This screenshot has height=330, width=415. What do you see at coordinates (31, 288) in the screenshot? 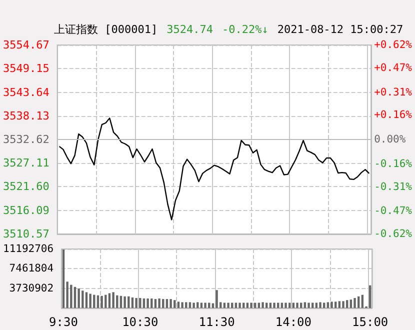
I see `y-tick-label: 3730902` at bounding box center [31, 288].